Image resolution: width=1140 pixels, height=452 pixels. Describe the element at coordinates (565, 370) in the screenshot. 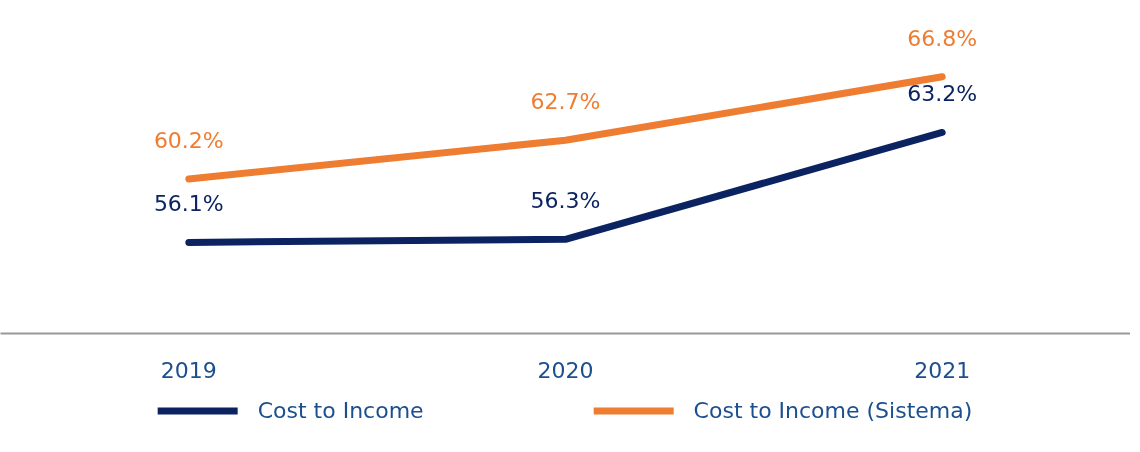

I see `x-tick-label: 2020` at that location.